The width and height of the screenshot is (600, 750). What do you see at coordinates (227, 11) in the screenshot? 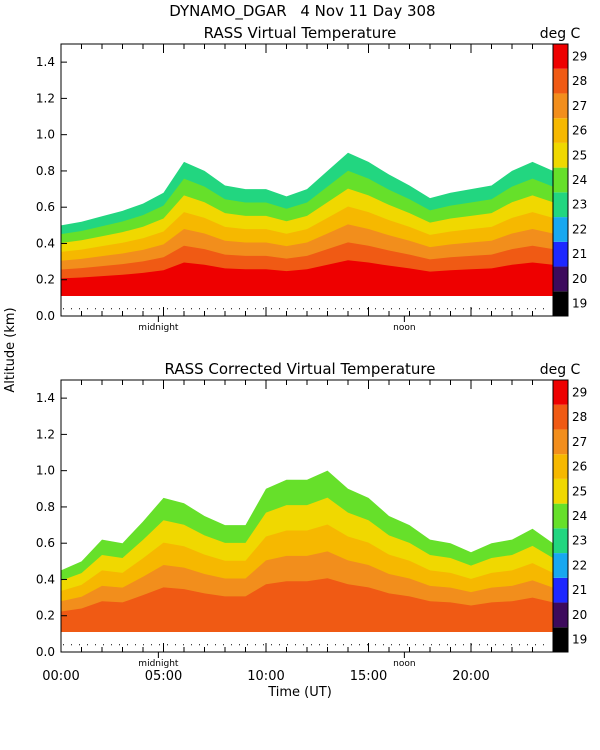
I see `station-label: DYNAMO_DGAR` at bounding box center [227, 11].